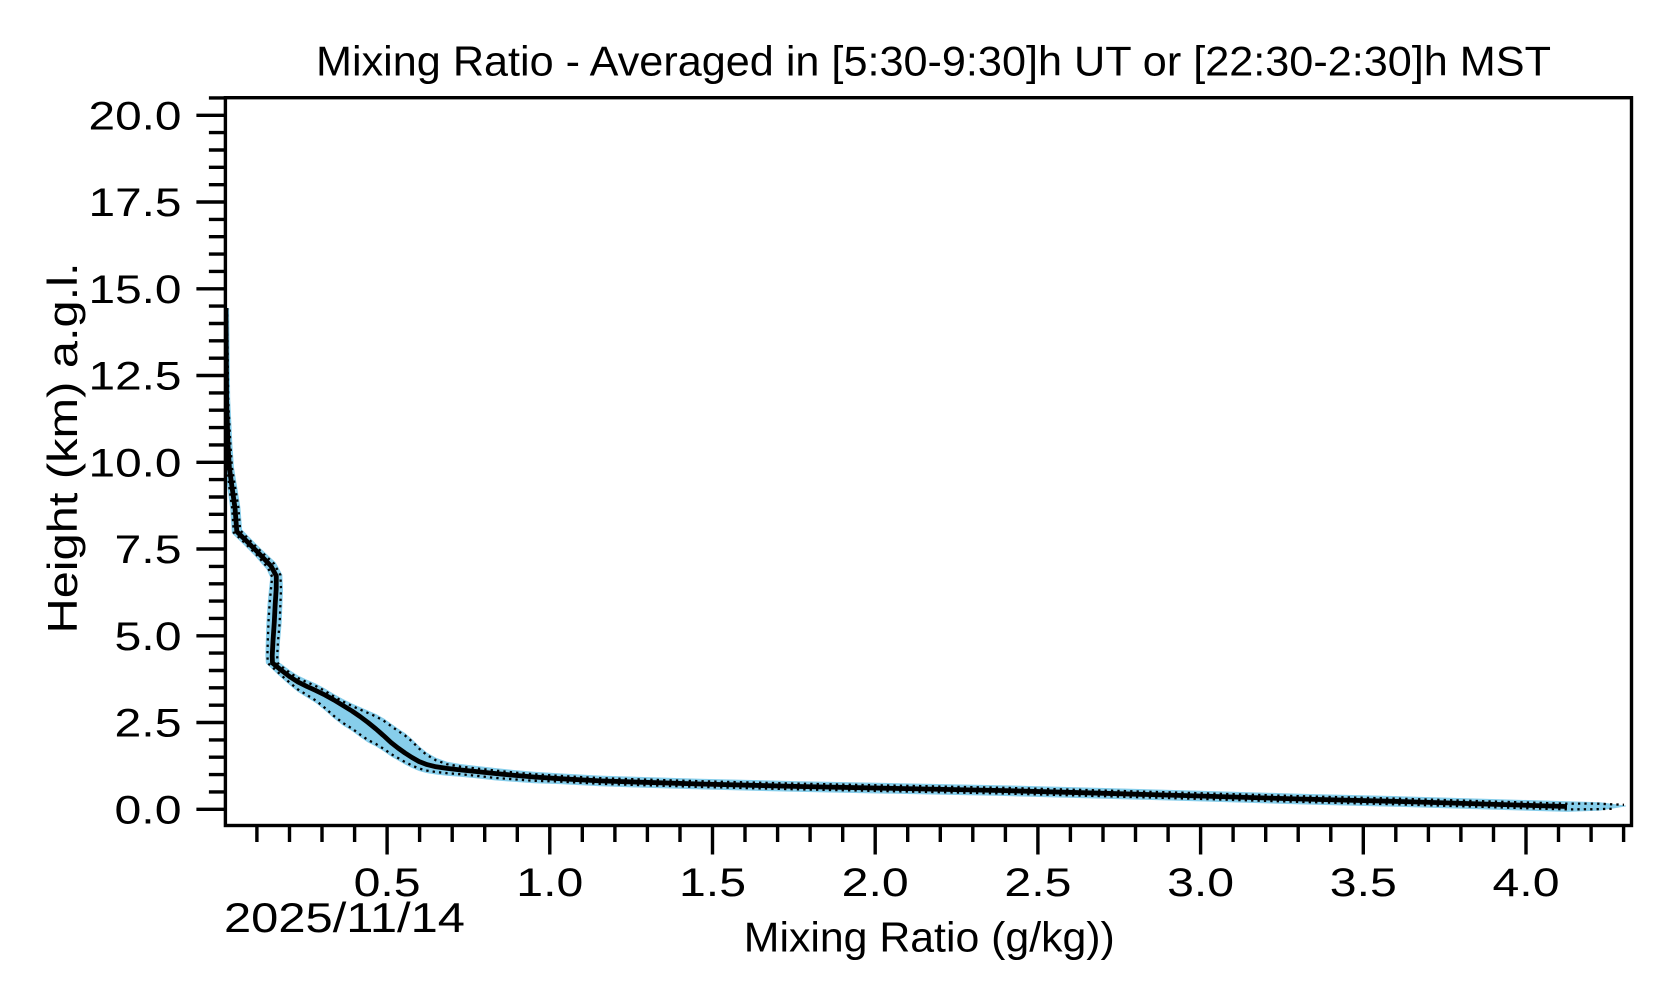 This screenshot has width=1676, height=1003. I want to click on svg-text: 0.5, so click(387, 883).